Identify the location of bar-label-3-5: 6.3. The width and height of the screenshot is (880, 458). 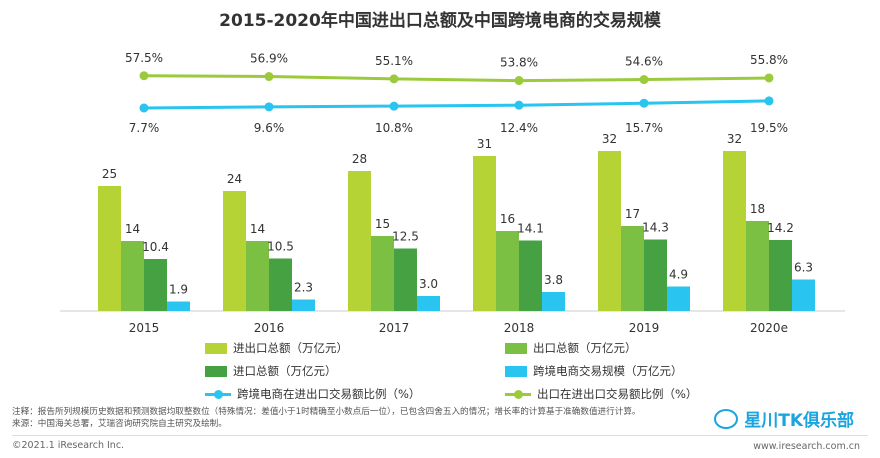
(803, 268).